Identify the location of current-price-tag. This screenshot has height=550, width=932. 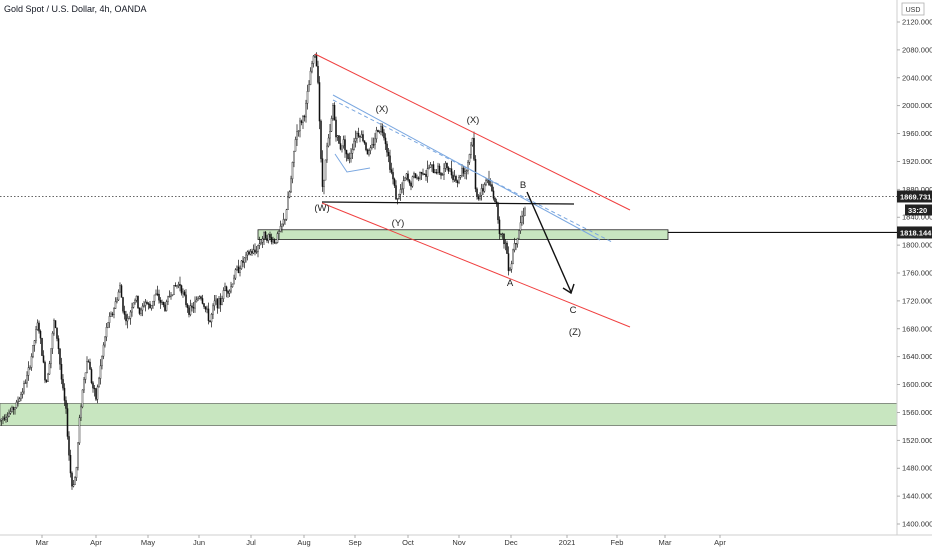
(914, 196).